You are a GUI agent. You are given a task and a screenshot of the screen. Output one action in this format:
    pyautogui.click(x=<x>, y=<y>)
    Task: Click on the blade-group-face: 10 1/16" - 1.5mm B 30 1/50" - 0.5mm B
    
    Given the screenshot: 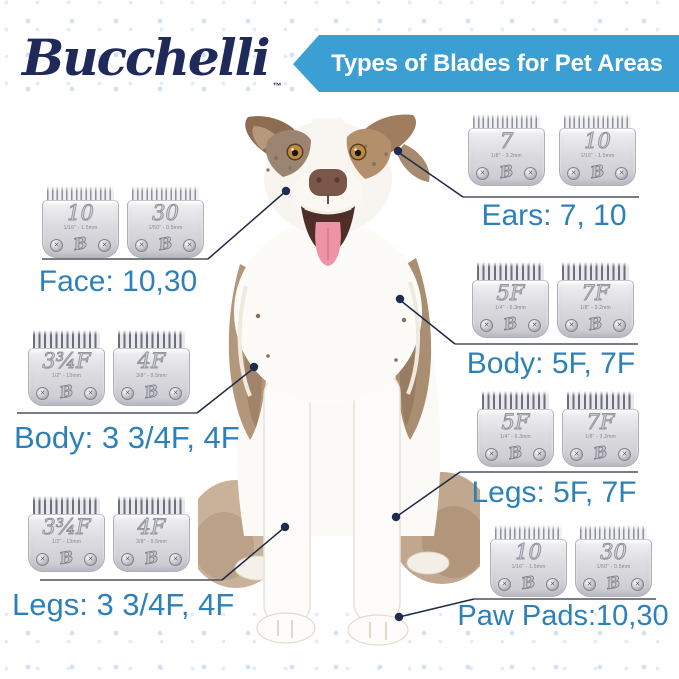 What is the action you would take?
    pyautogui.click(x=123, y=222)
    